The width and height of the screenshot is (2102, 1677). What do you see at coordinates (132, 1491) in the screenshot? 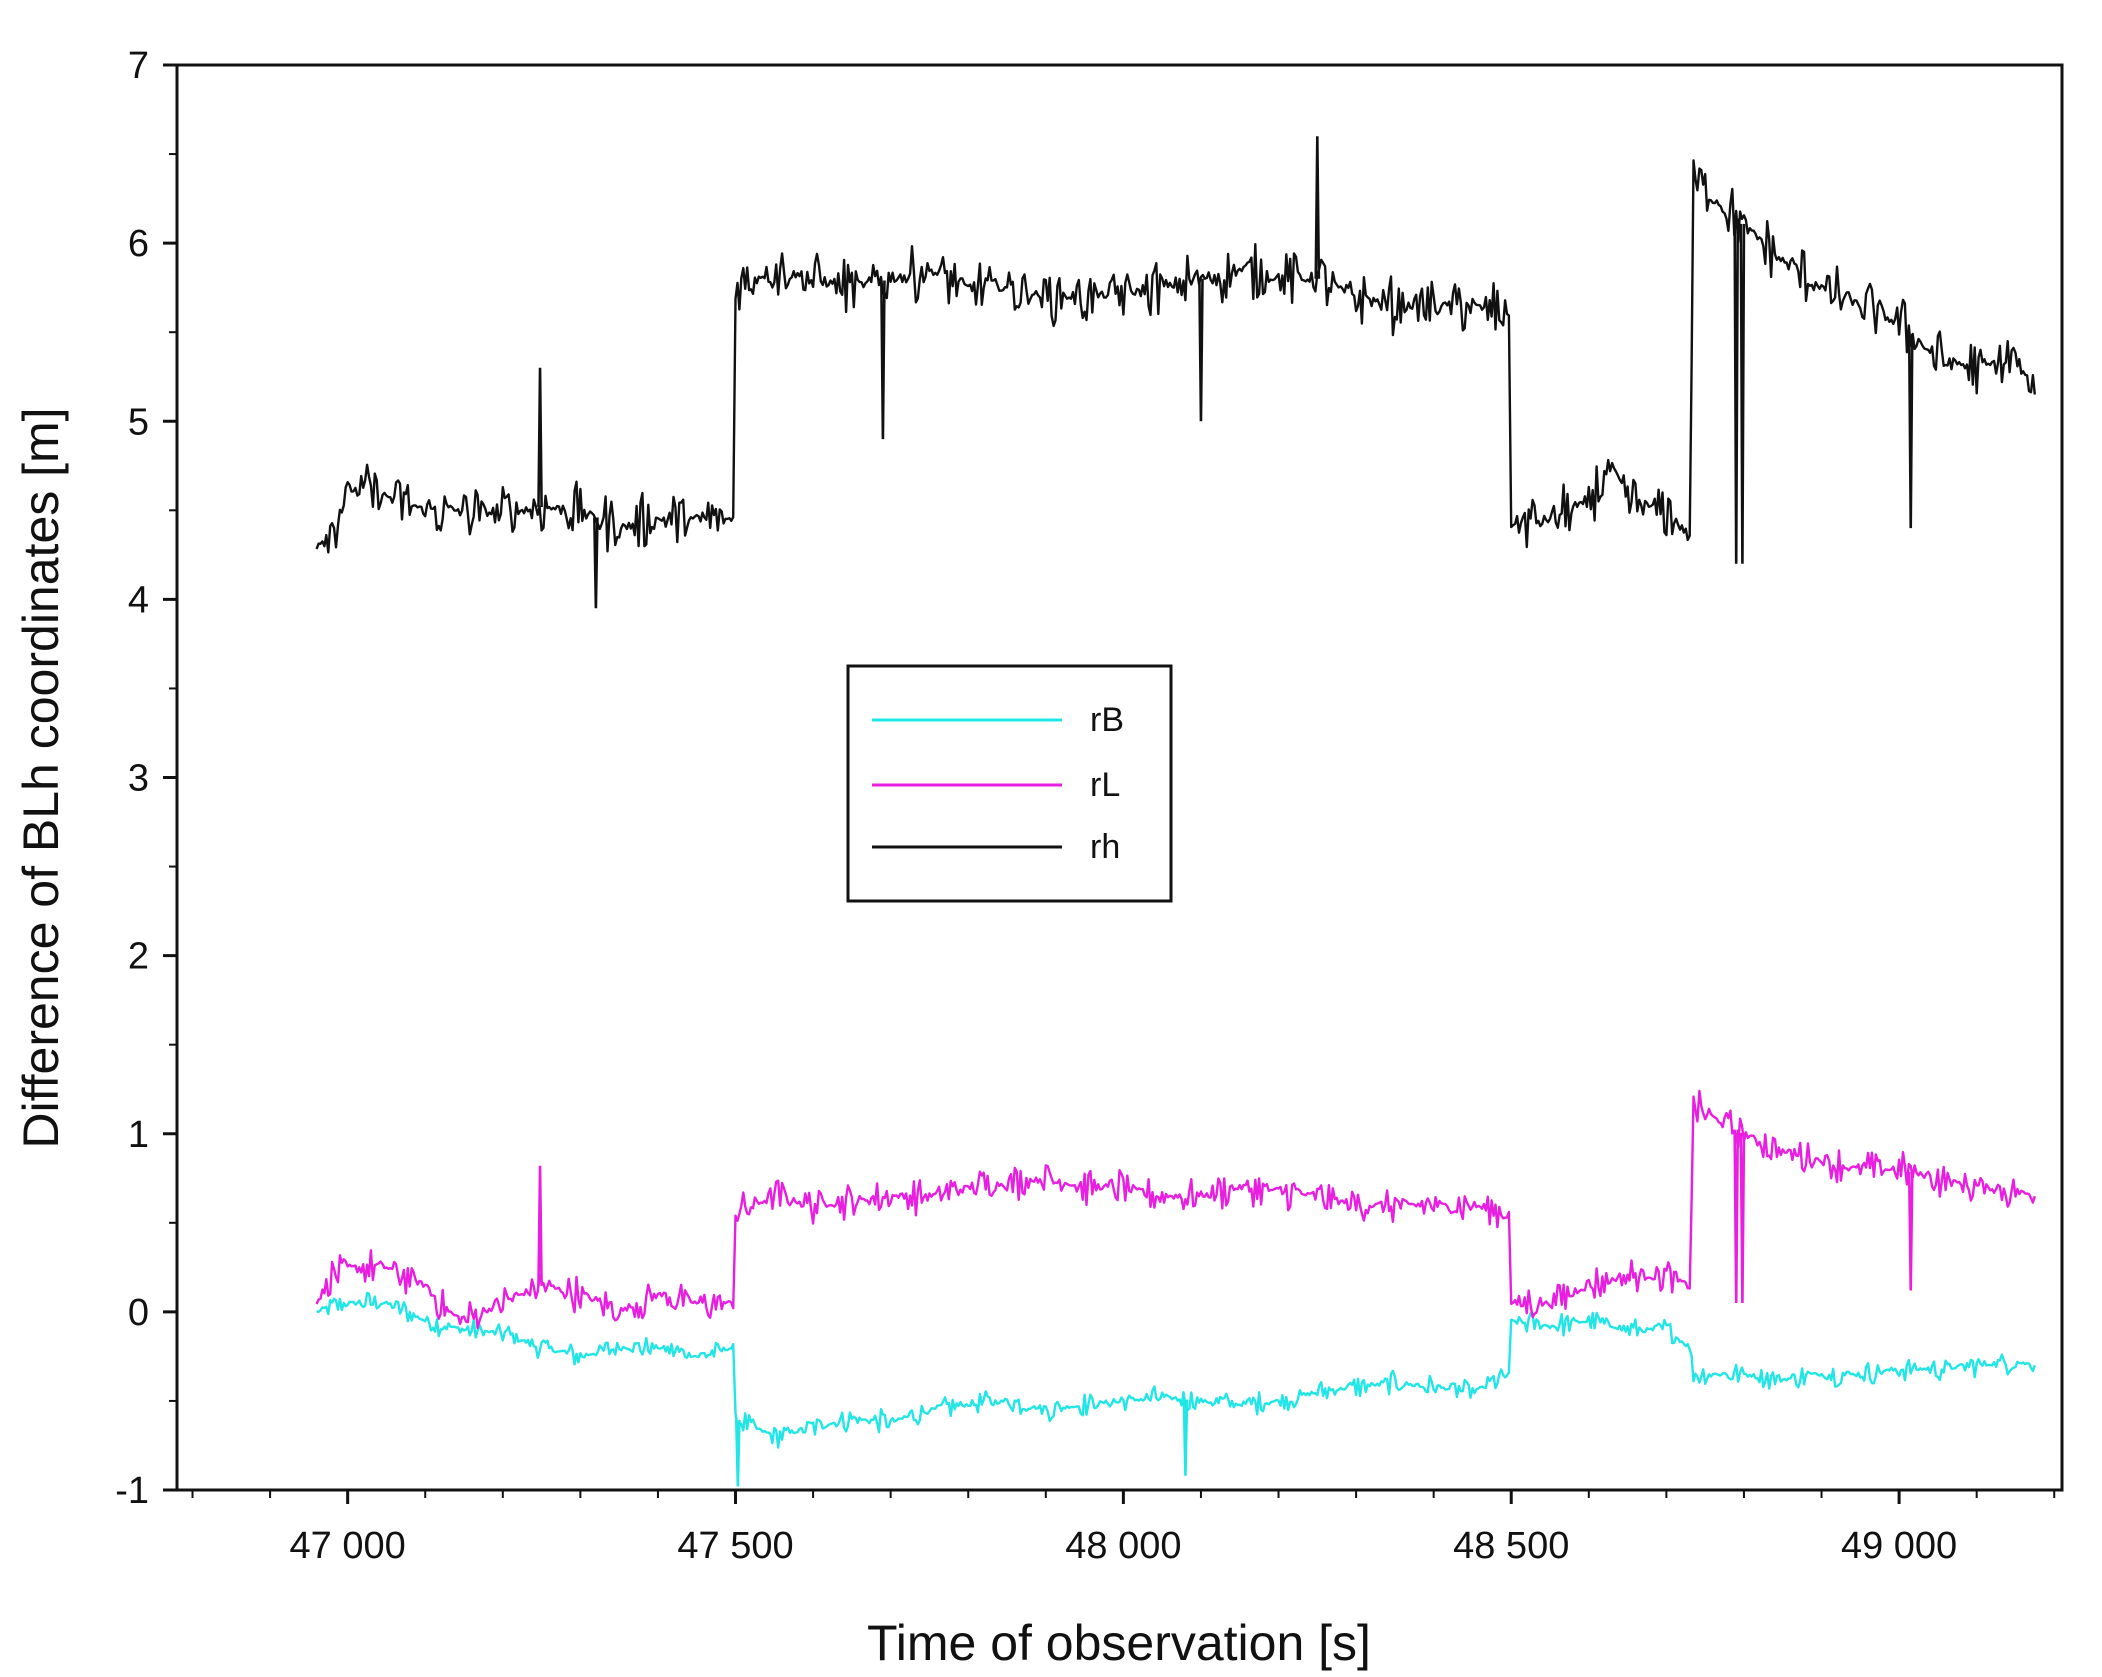
I see `y-tick-label: -1` at bounding box center [132, 1491].